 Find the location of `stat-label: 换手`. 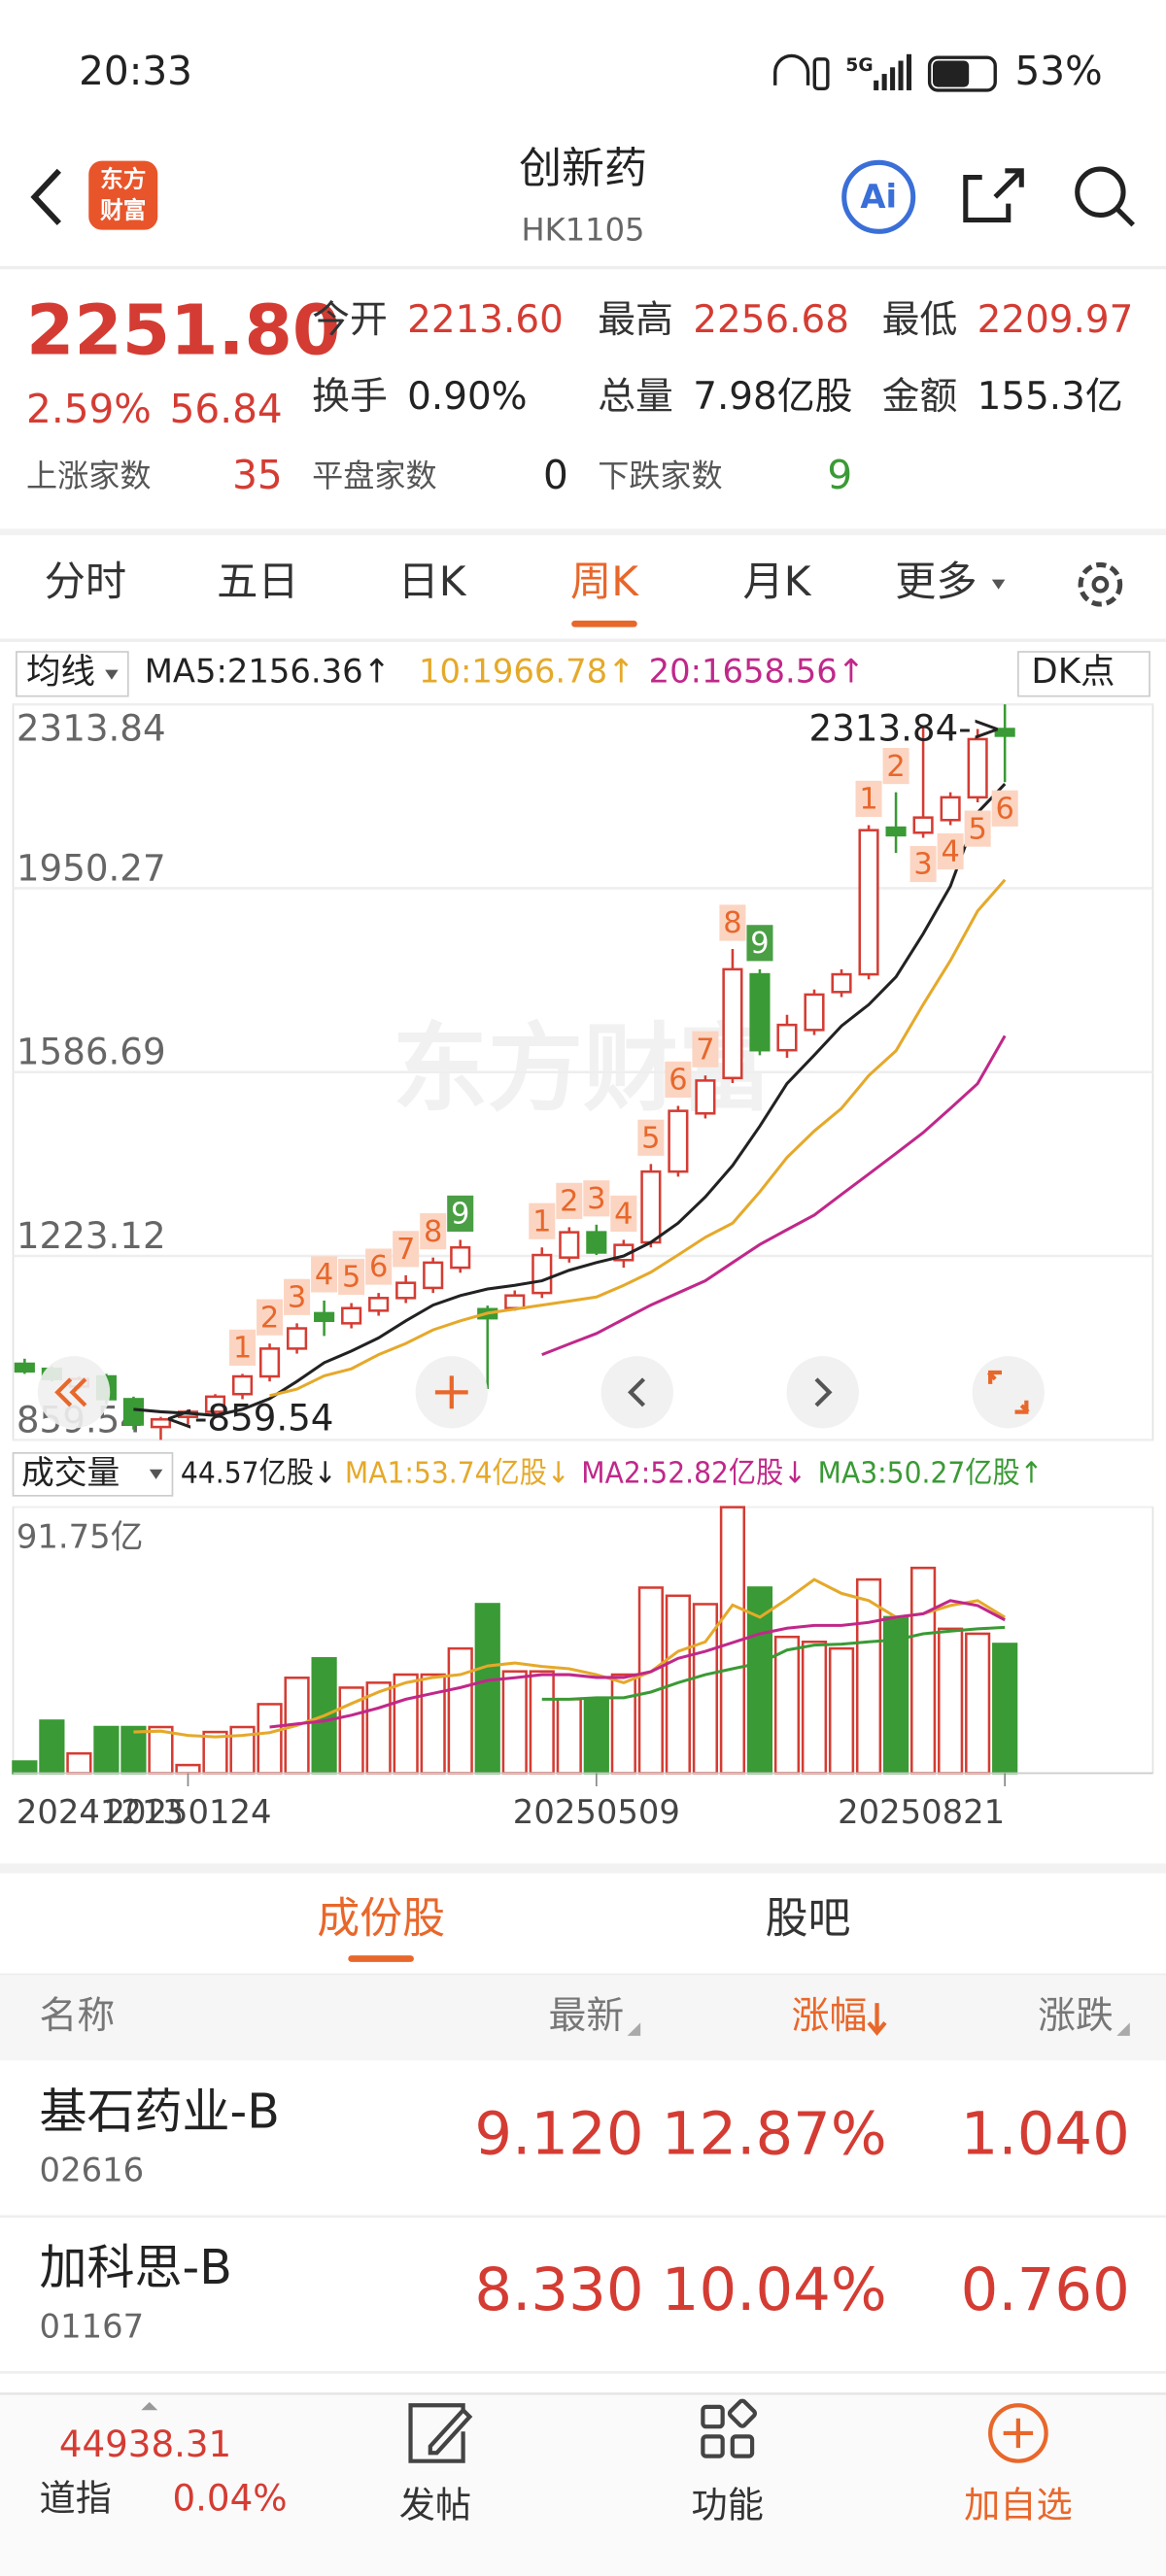

stat-label: 换手 is located at coordinates (350, 397).